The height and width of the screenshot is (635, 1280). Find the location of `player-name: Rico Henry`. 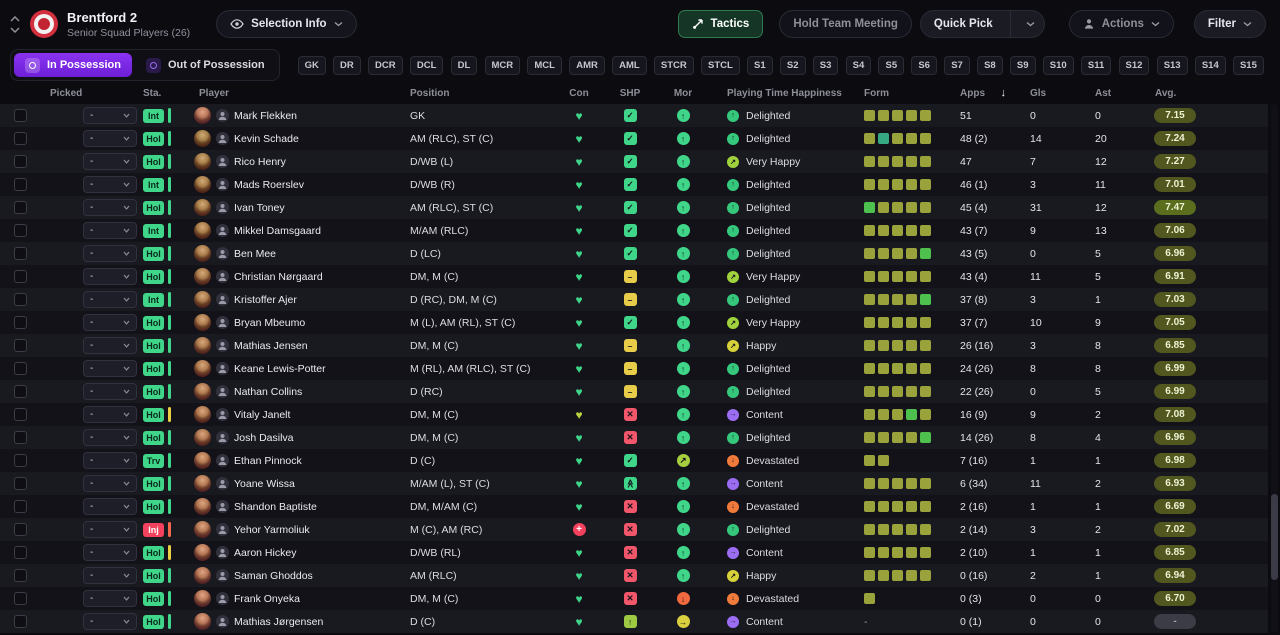

player-name: Rico Henry is located at coordinates (260, 161).